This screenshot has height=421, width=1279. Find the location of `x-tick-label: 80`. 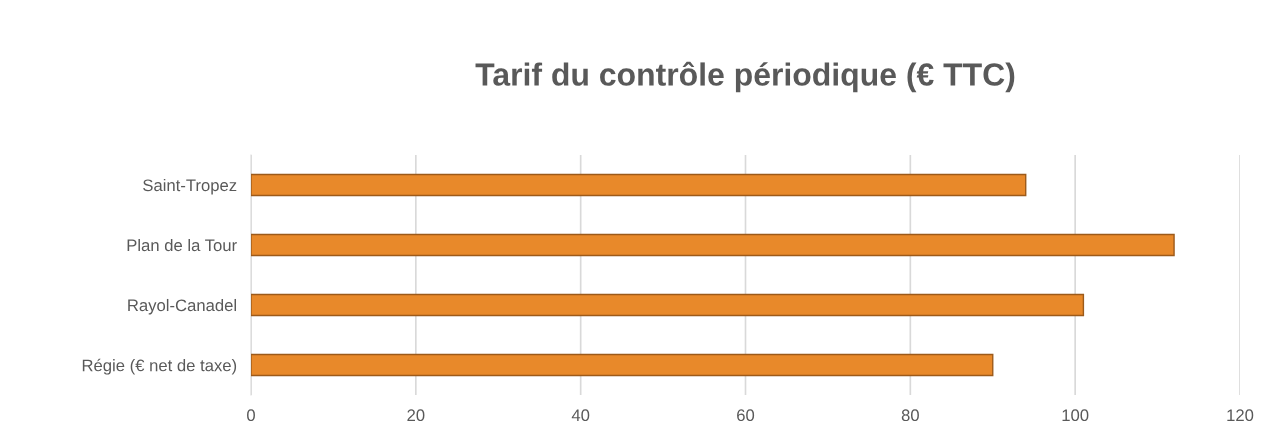

x-tick-label: 80 is located at coordinates (910, 415).